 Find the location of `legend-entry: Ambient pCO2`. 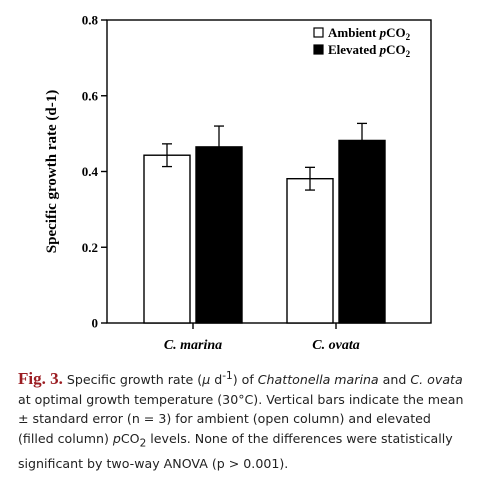

legend-entry: Ambient pCO2 is located at coordinates (369, 33).